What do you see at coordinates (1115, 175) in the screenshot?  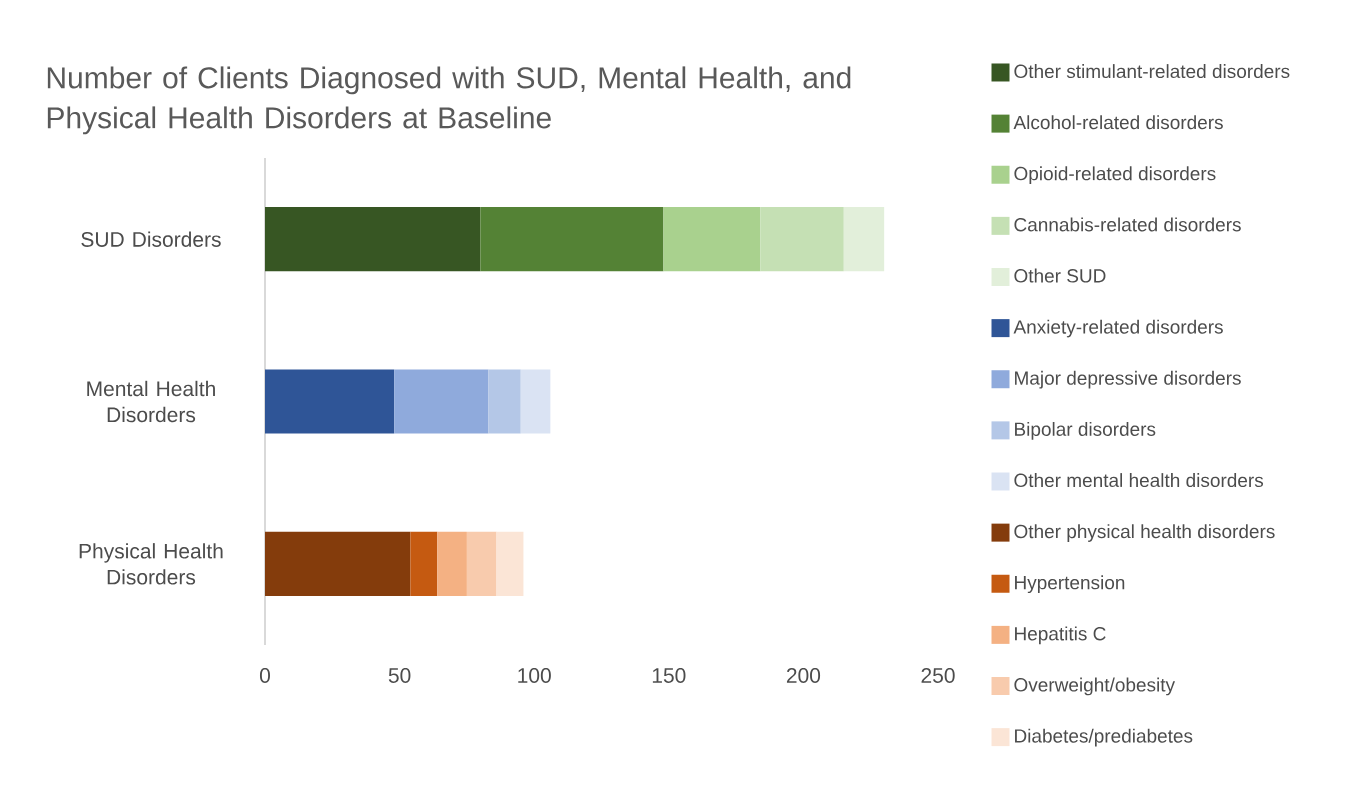 I see `legend-label: Opioid-related disorders` at bounding box center [1115, 175].